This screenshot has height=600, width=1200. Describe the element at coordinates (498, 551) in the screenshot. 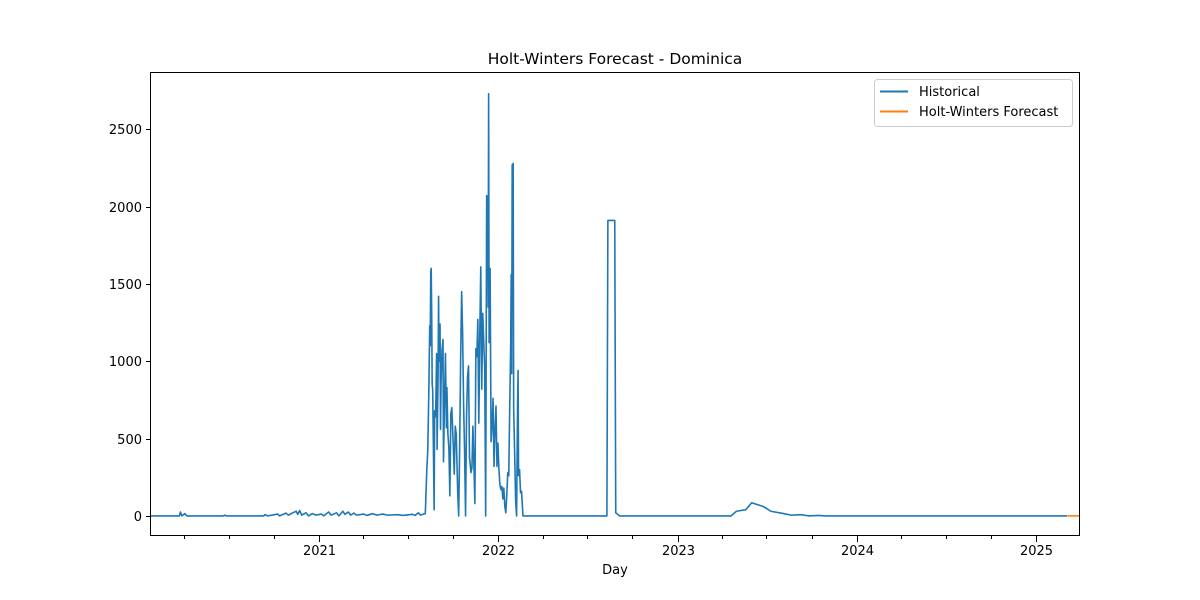

I see `x-tick-label-1: 2022` at that location.